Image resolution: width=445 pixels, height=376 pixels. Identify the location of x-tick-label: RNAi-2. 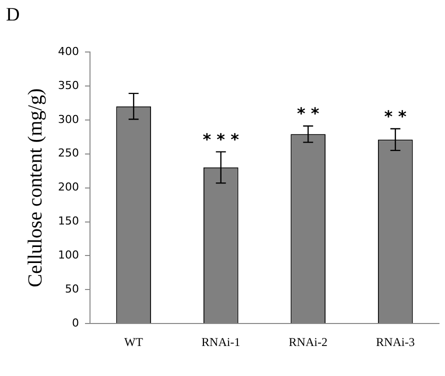
(308, 341).